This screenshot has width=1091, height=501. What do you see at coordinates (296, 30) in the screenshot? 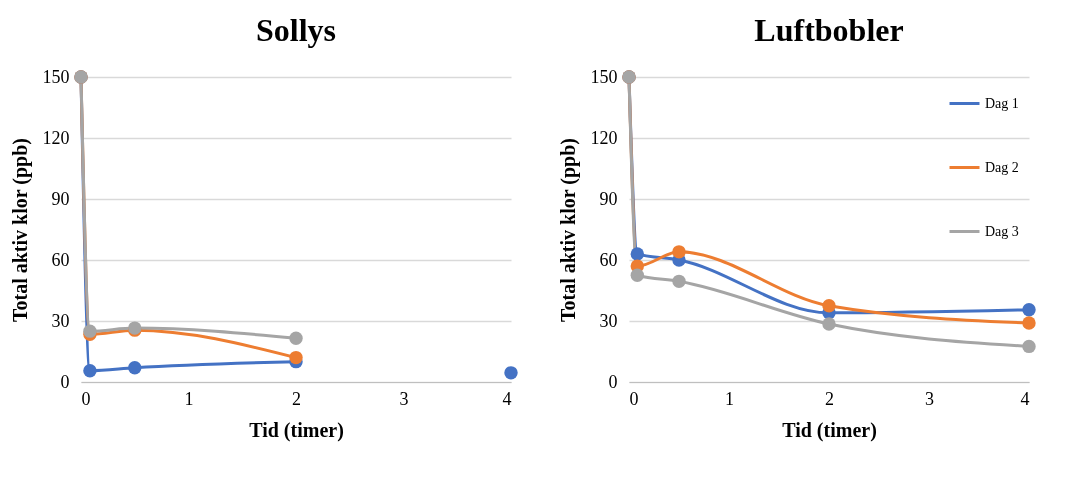
I see `chart-title: Sollys` at bounding box center [296, 30].